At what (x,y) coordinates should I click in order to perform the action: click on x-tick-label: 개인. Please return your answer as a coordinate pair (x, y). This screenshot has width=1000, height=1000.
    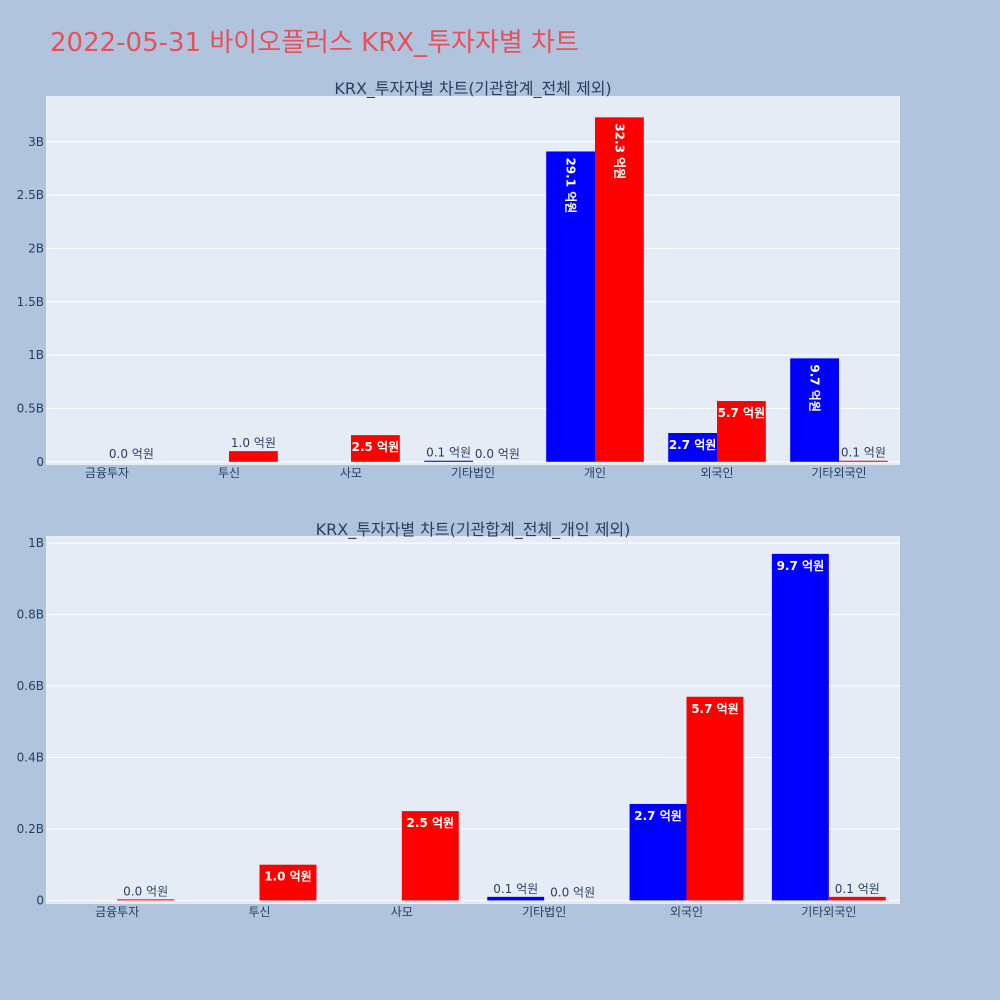
    Looking at the image, I should click on (595, 473).